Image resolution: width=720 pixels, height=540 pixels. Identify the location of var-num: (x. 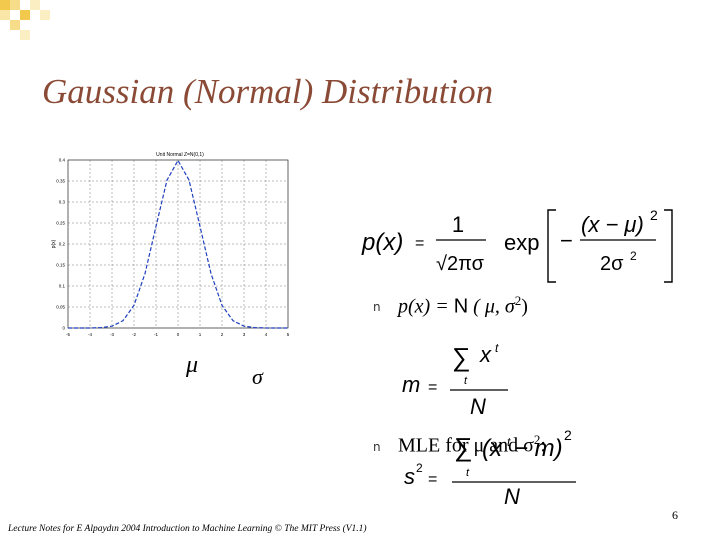
(492, 448).